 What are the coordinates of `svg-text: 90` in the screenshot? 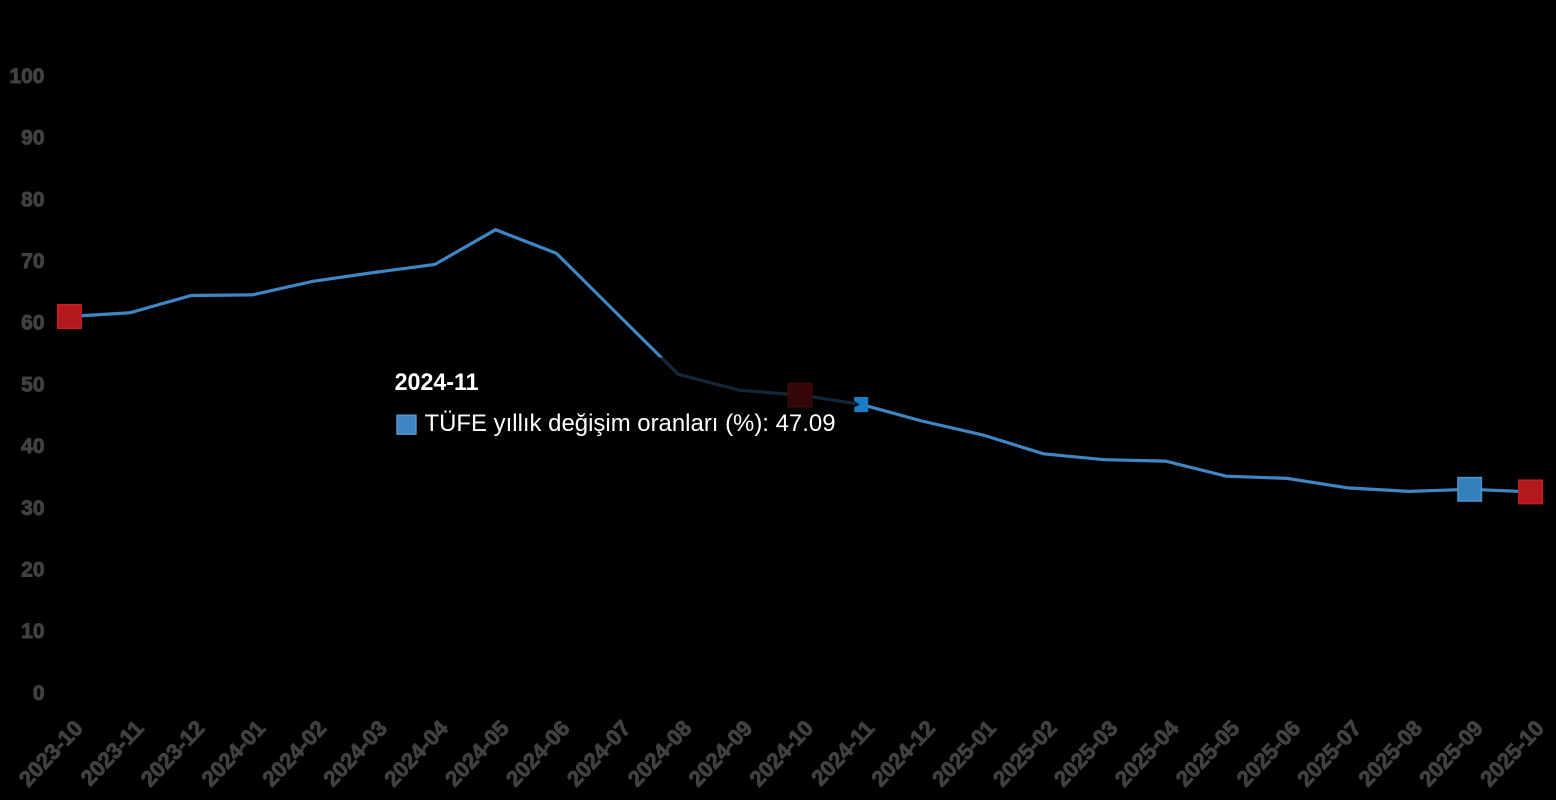 It's located at (32, 138).